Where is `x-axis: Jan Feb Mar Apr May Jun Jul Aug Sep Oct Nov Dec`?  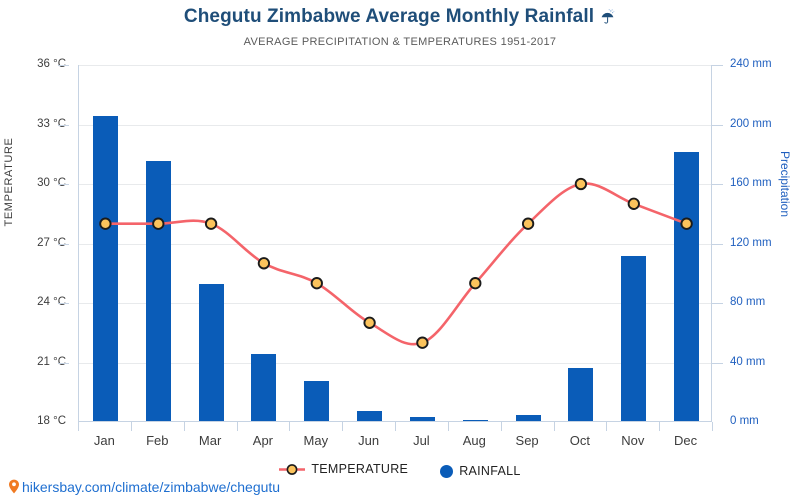 x-axis: Jan Feb Mar Apr May Jun Jul Aug Sep Oct Nov Dec is located at coordinates (395, 436).